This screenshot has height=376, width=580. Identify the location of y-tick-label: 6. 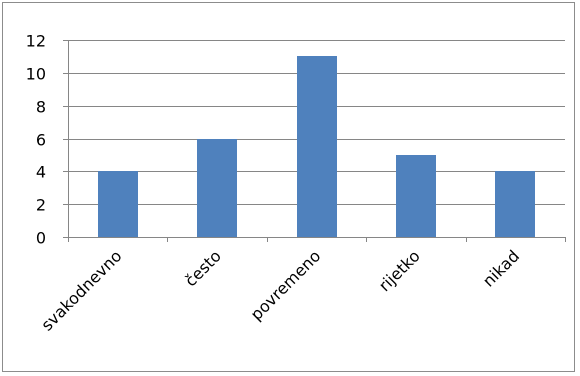
(41, 140).